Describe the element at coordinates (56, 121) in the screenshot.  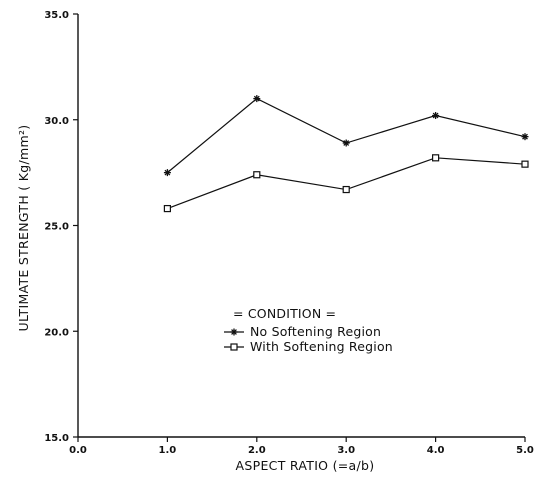
I see `y-tick-label-3: 30.0` at that location.